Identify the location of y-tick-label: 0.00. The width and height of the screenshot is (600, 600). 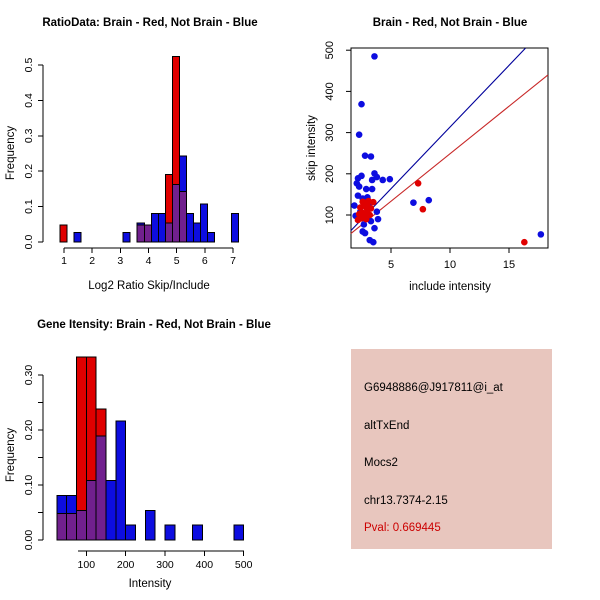
(29, 540).